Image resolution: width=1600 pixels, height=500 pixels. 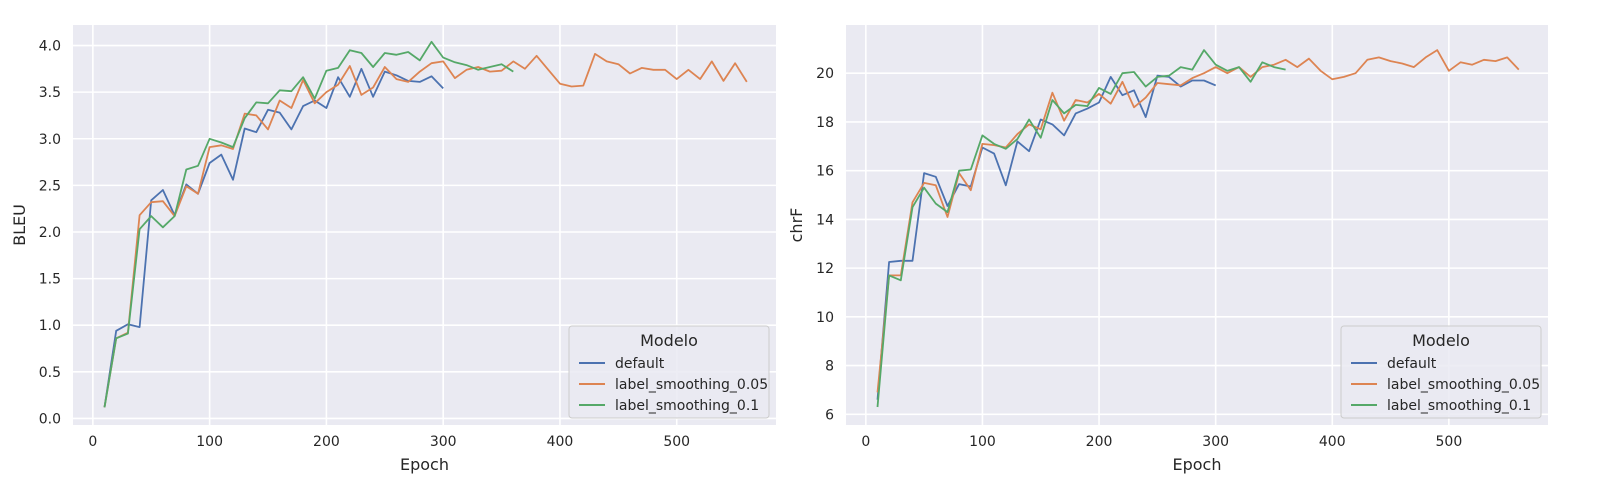 What do you see at coordinates (50, 140) in the screenshot?
I see `y-tick-label: 3.0` at bounding box center [50, 140].